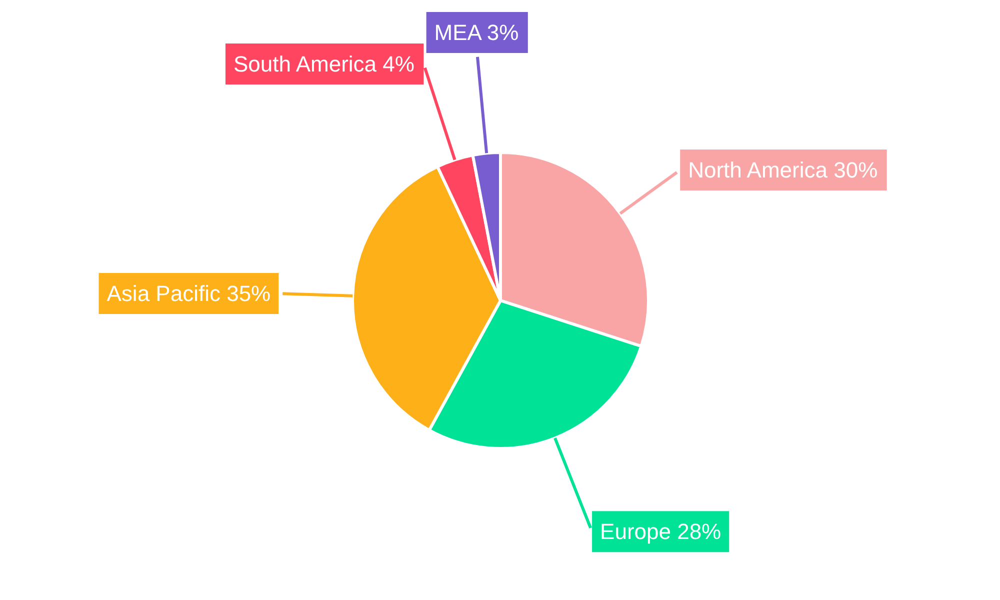 The image size is (1000, 600). What do you see at coordinates (323, 64) in the screenshot?
I see `slice-label: South America 4%` at bounding box center [323, 64].